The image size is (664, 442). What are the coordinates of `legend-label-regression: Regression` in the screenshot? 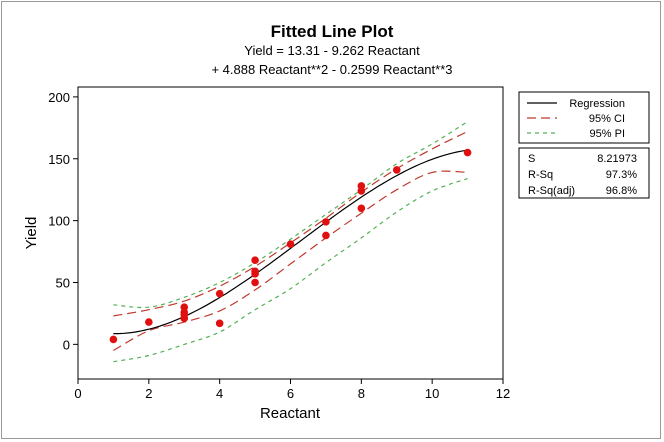 It's located at (597, 104).